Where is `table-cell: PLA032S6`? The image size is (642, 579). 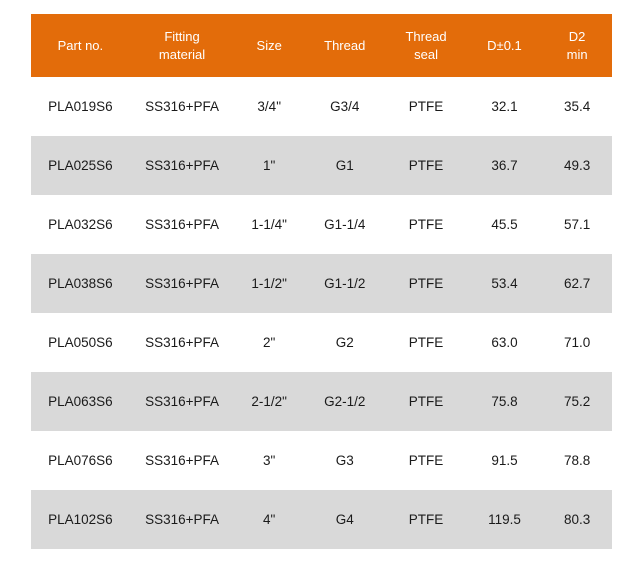 table-cell: PLA032S6 is located at coordinates (80, 224).